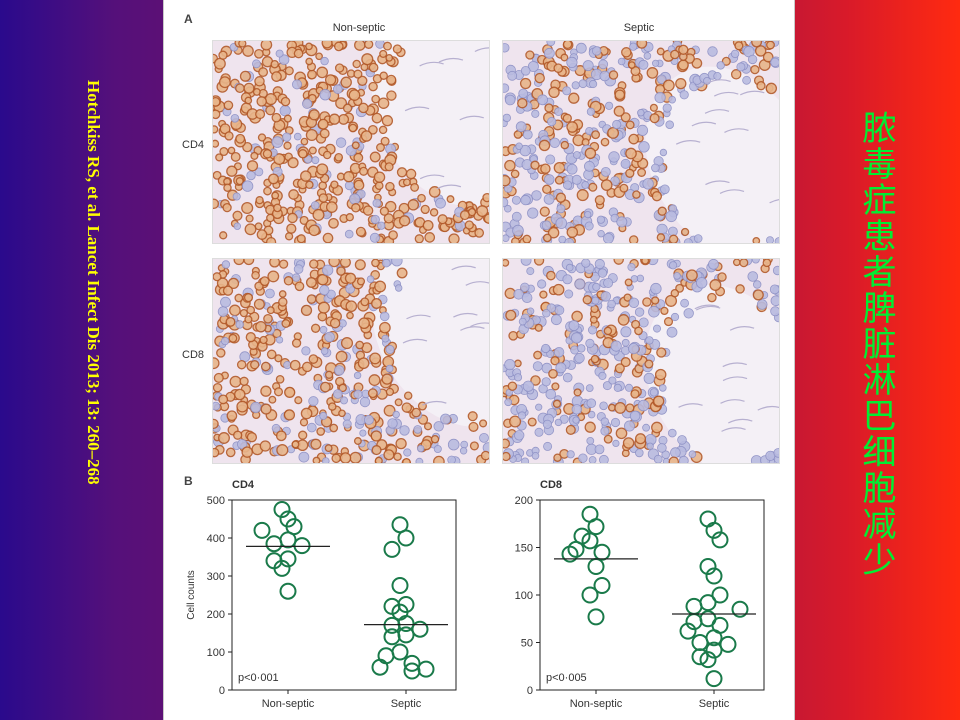 This screenshot has width=960, height=720. Describe the element at coordinates (714, 704) in the screenshot. I see `x-tick-label: Septic` at that location.